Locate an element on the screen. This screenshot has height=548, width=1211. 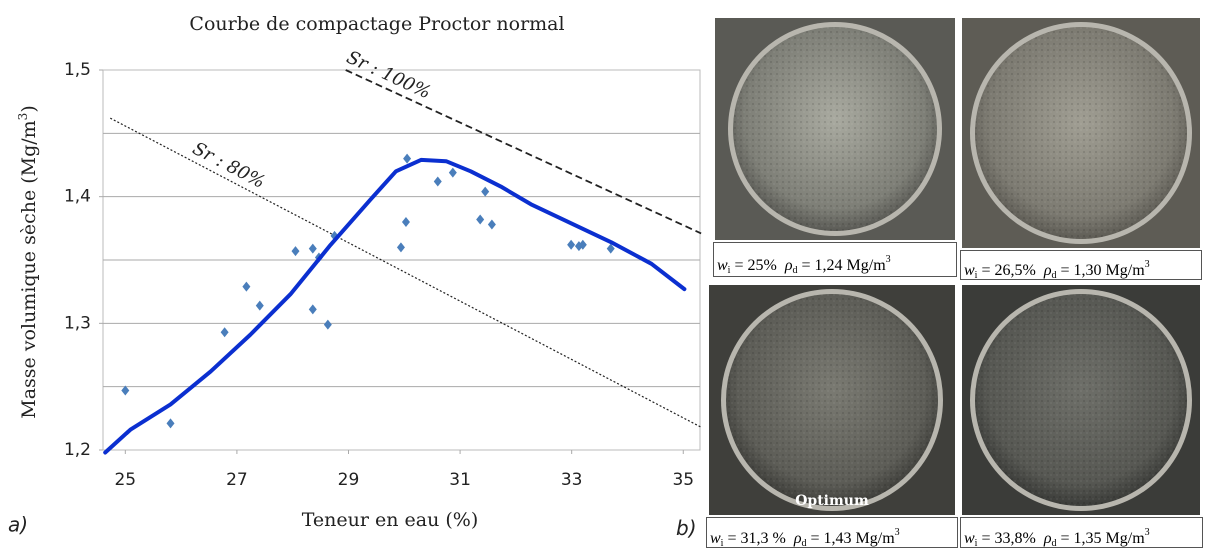
x-tick-label: 27 is located at coordinates (237, 480).